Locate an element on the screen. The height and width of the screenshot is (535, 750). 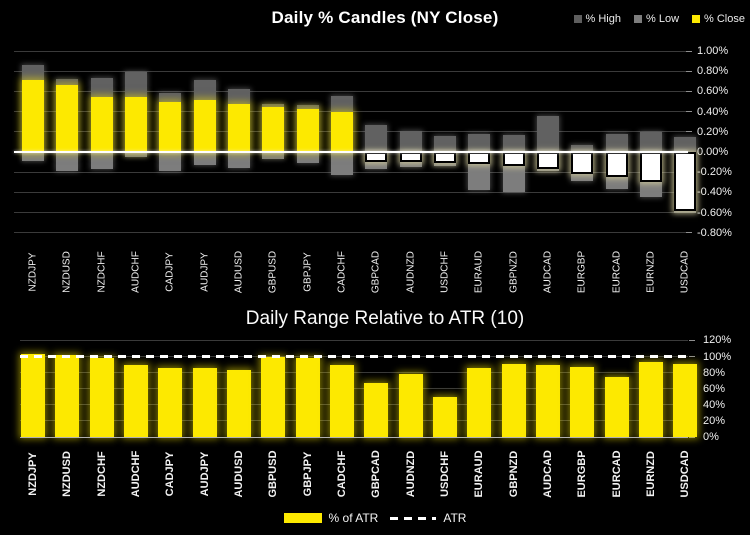
y-axis-tick-label: 80% is located at coordinates (714, 372).